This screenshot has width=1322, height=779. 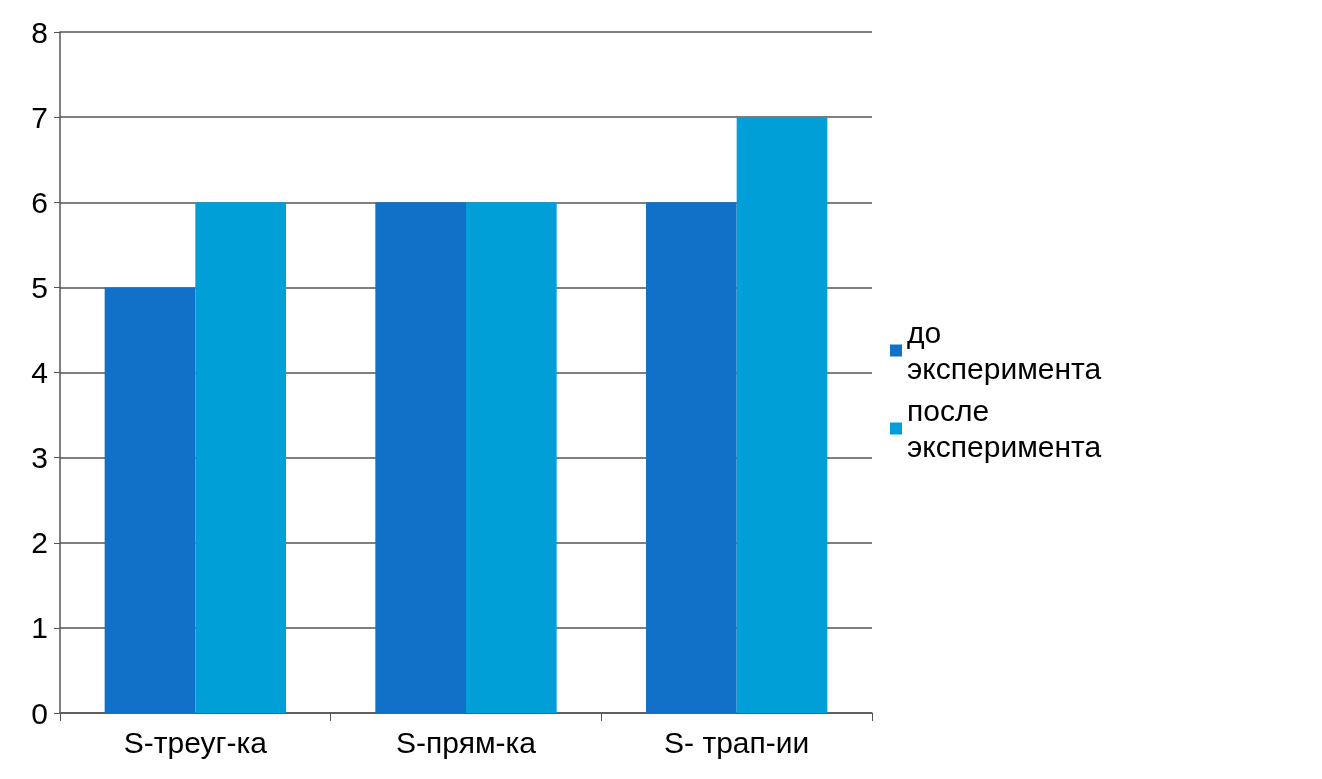 I want to click on y-tick-label: 7, so click(x=39, y=117).